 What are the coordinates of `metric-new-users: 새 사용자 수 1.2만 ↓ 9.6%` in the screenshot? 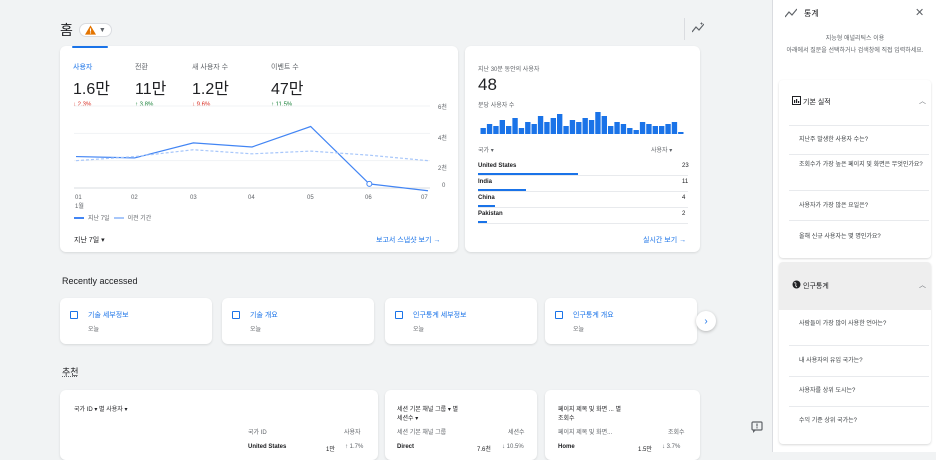 It's located at (210, 85).